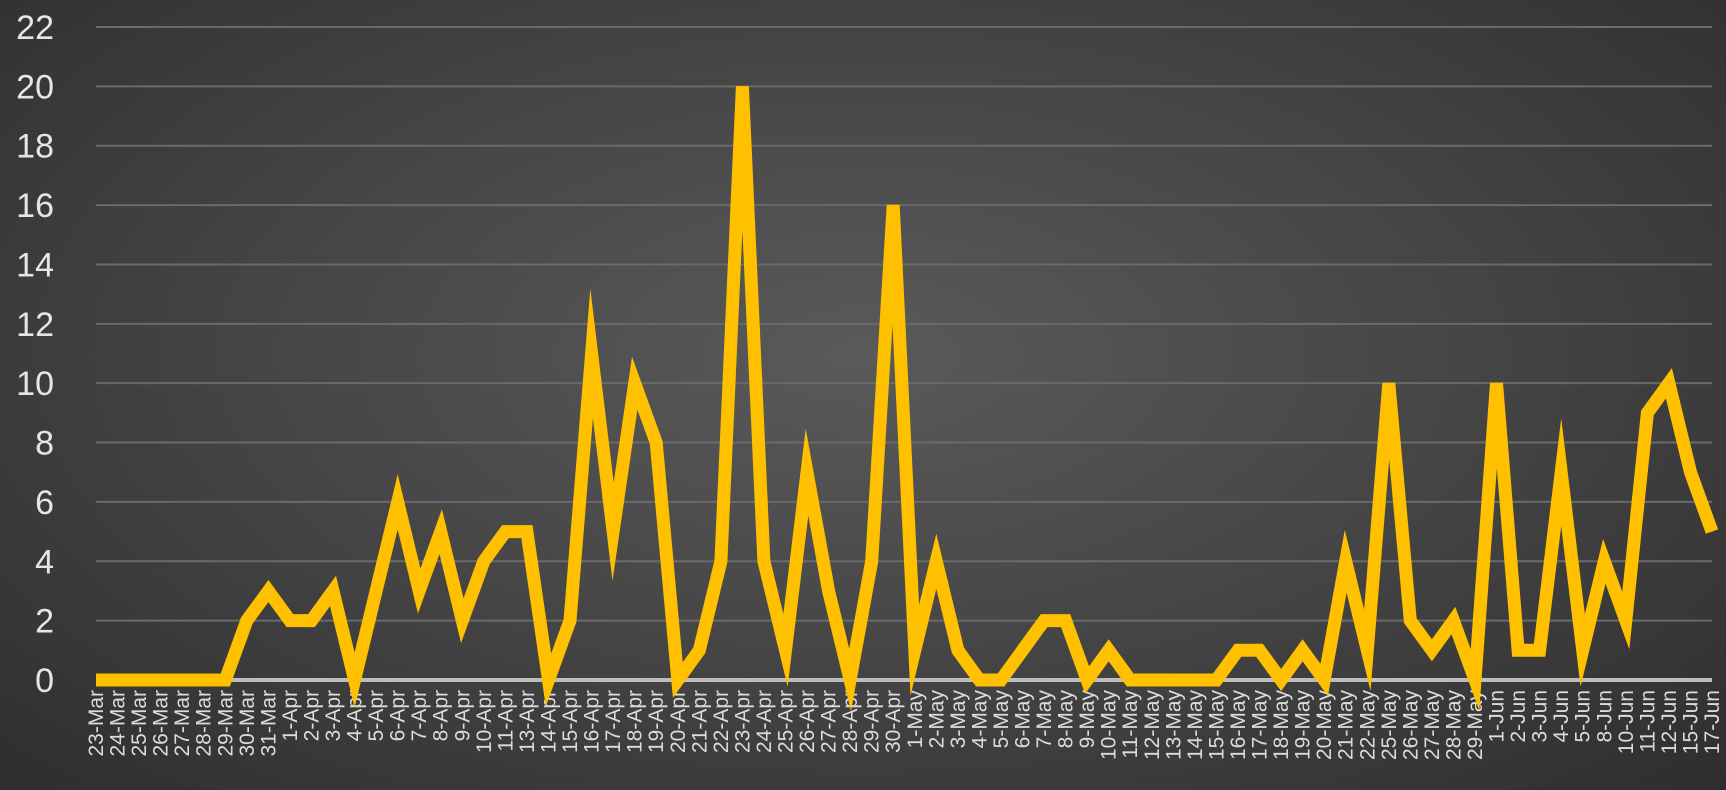 This screenshot has height=790, width=1726. Describe the element at coordinates (96, 723) in the screenshot. I see `x-tick-label: 23-Mar` at that location.